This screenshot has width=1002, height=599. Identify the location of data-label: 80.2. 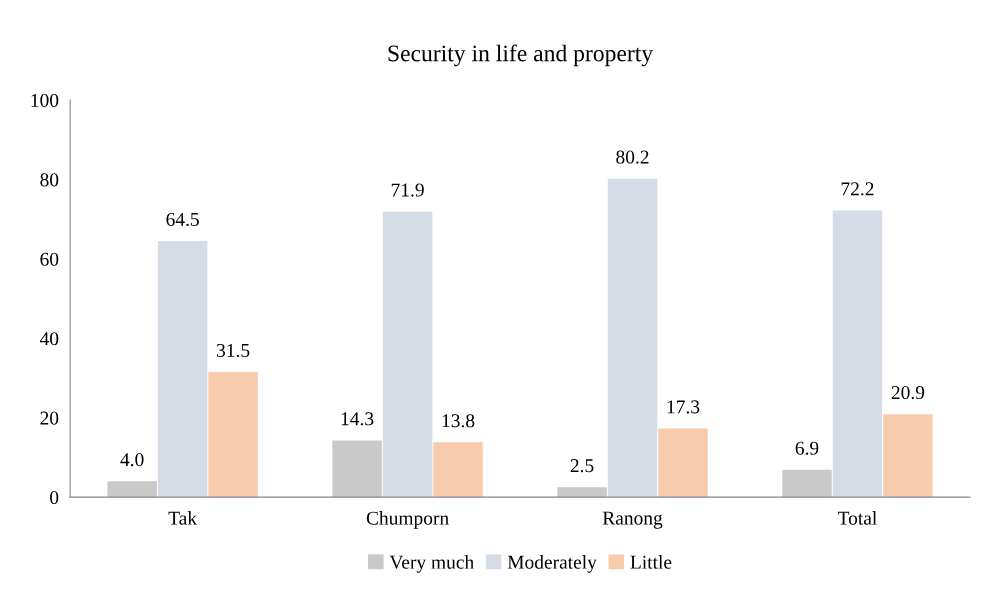
(632, 157).